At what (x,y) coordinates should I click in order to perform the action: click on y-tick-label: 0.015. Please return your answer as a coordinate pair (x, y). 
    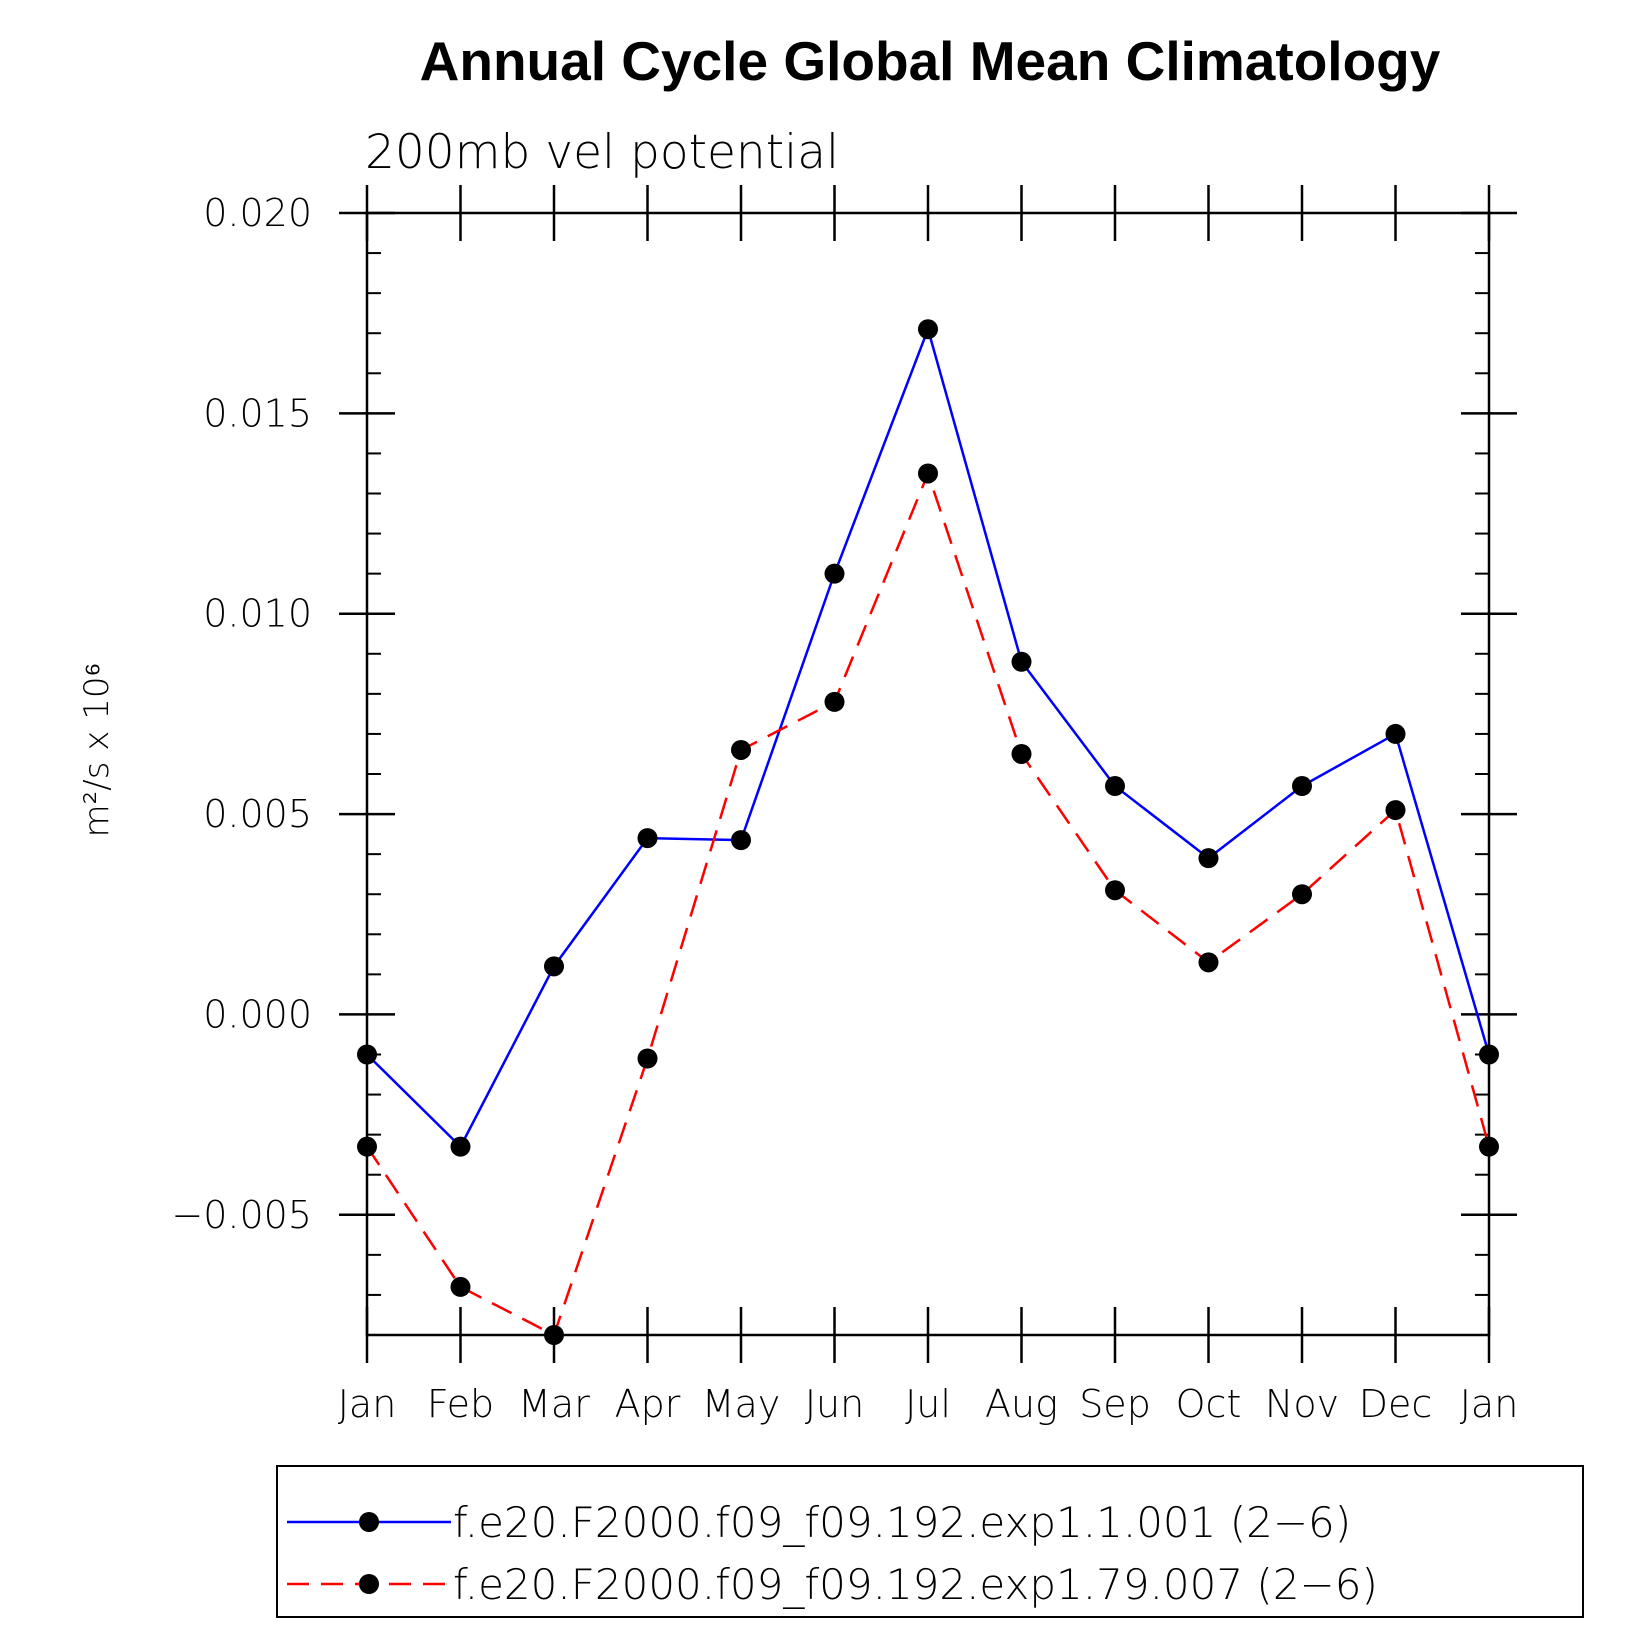
    Looking at the image, I should click on (257, 413).